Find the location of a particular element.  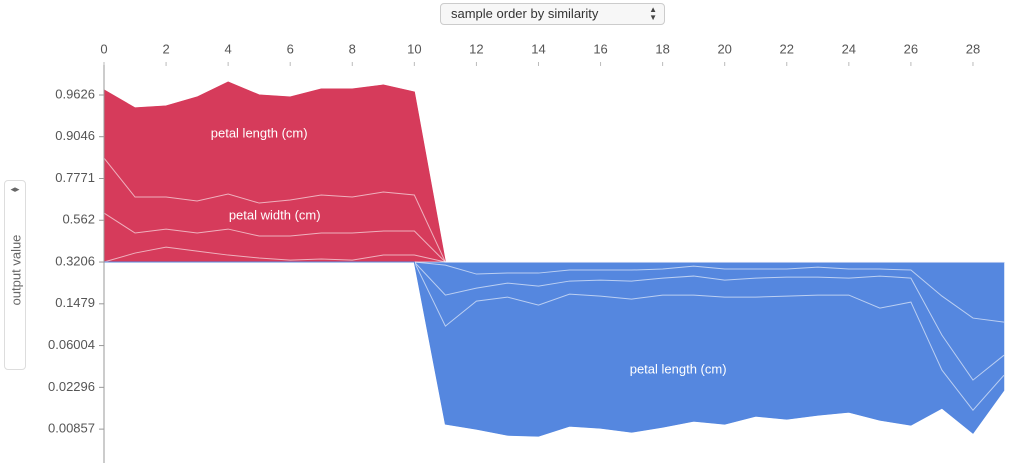

y-tick-label: 0.3206 is located at coordinates (75, 260).